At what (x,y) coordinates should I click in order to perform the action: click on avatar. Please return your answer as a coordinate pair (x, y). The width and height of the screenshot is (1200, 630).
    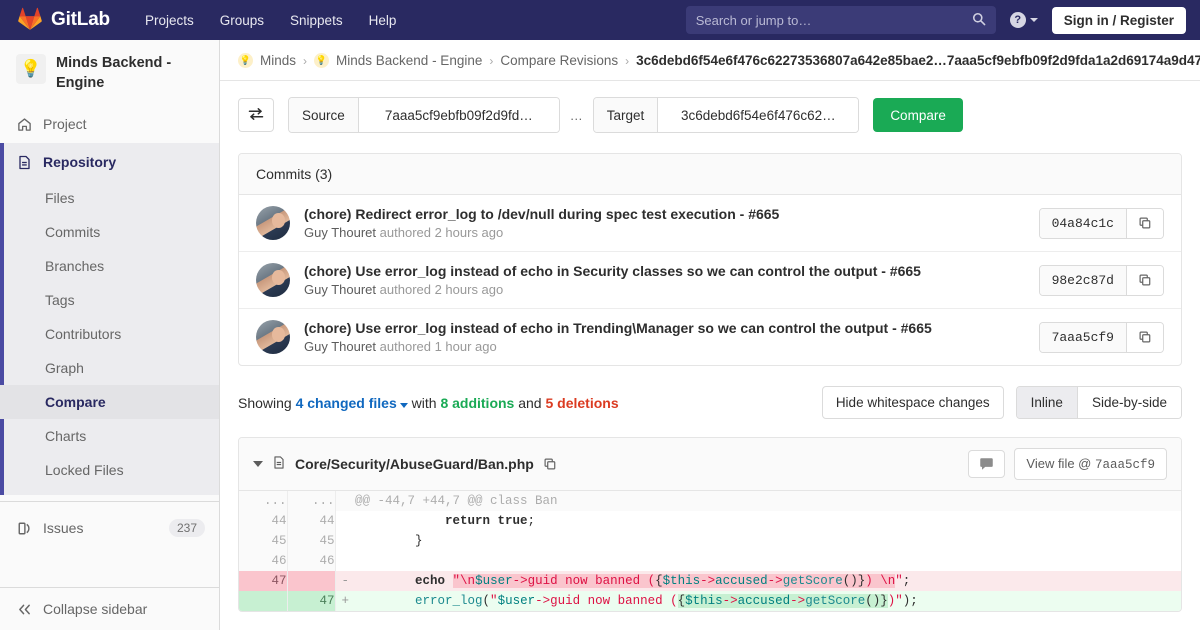
    Looking at the image, I should click on (273, 280).